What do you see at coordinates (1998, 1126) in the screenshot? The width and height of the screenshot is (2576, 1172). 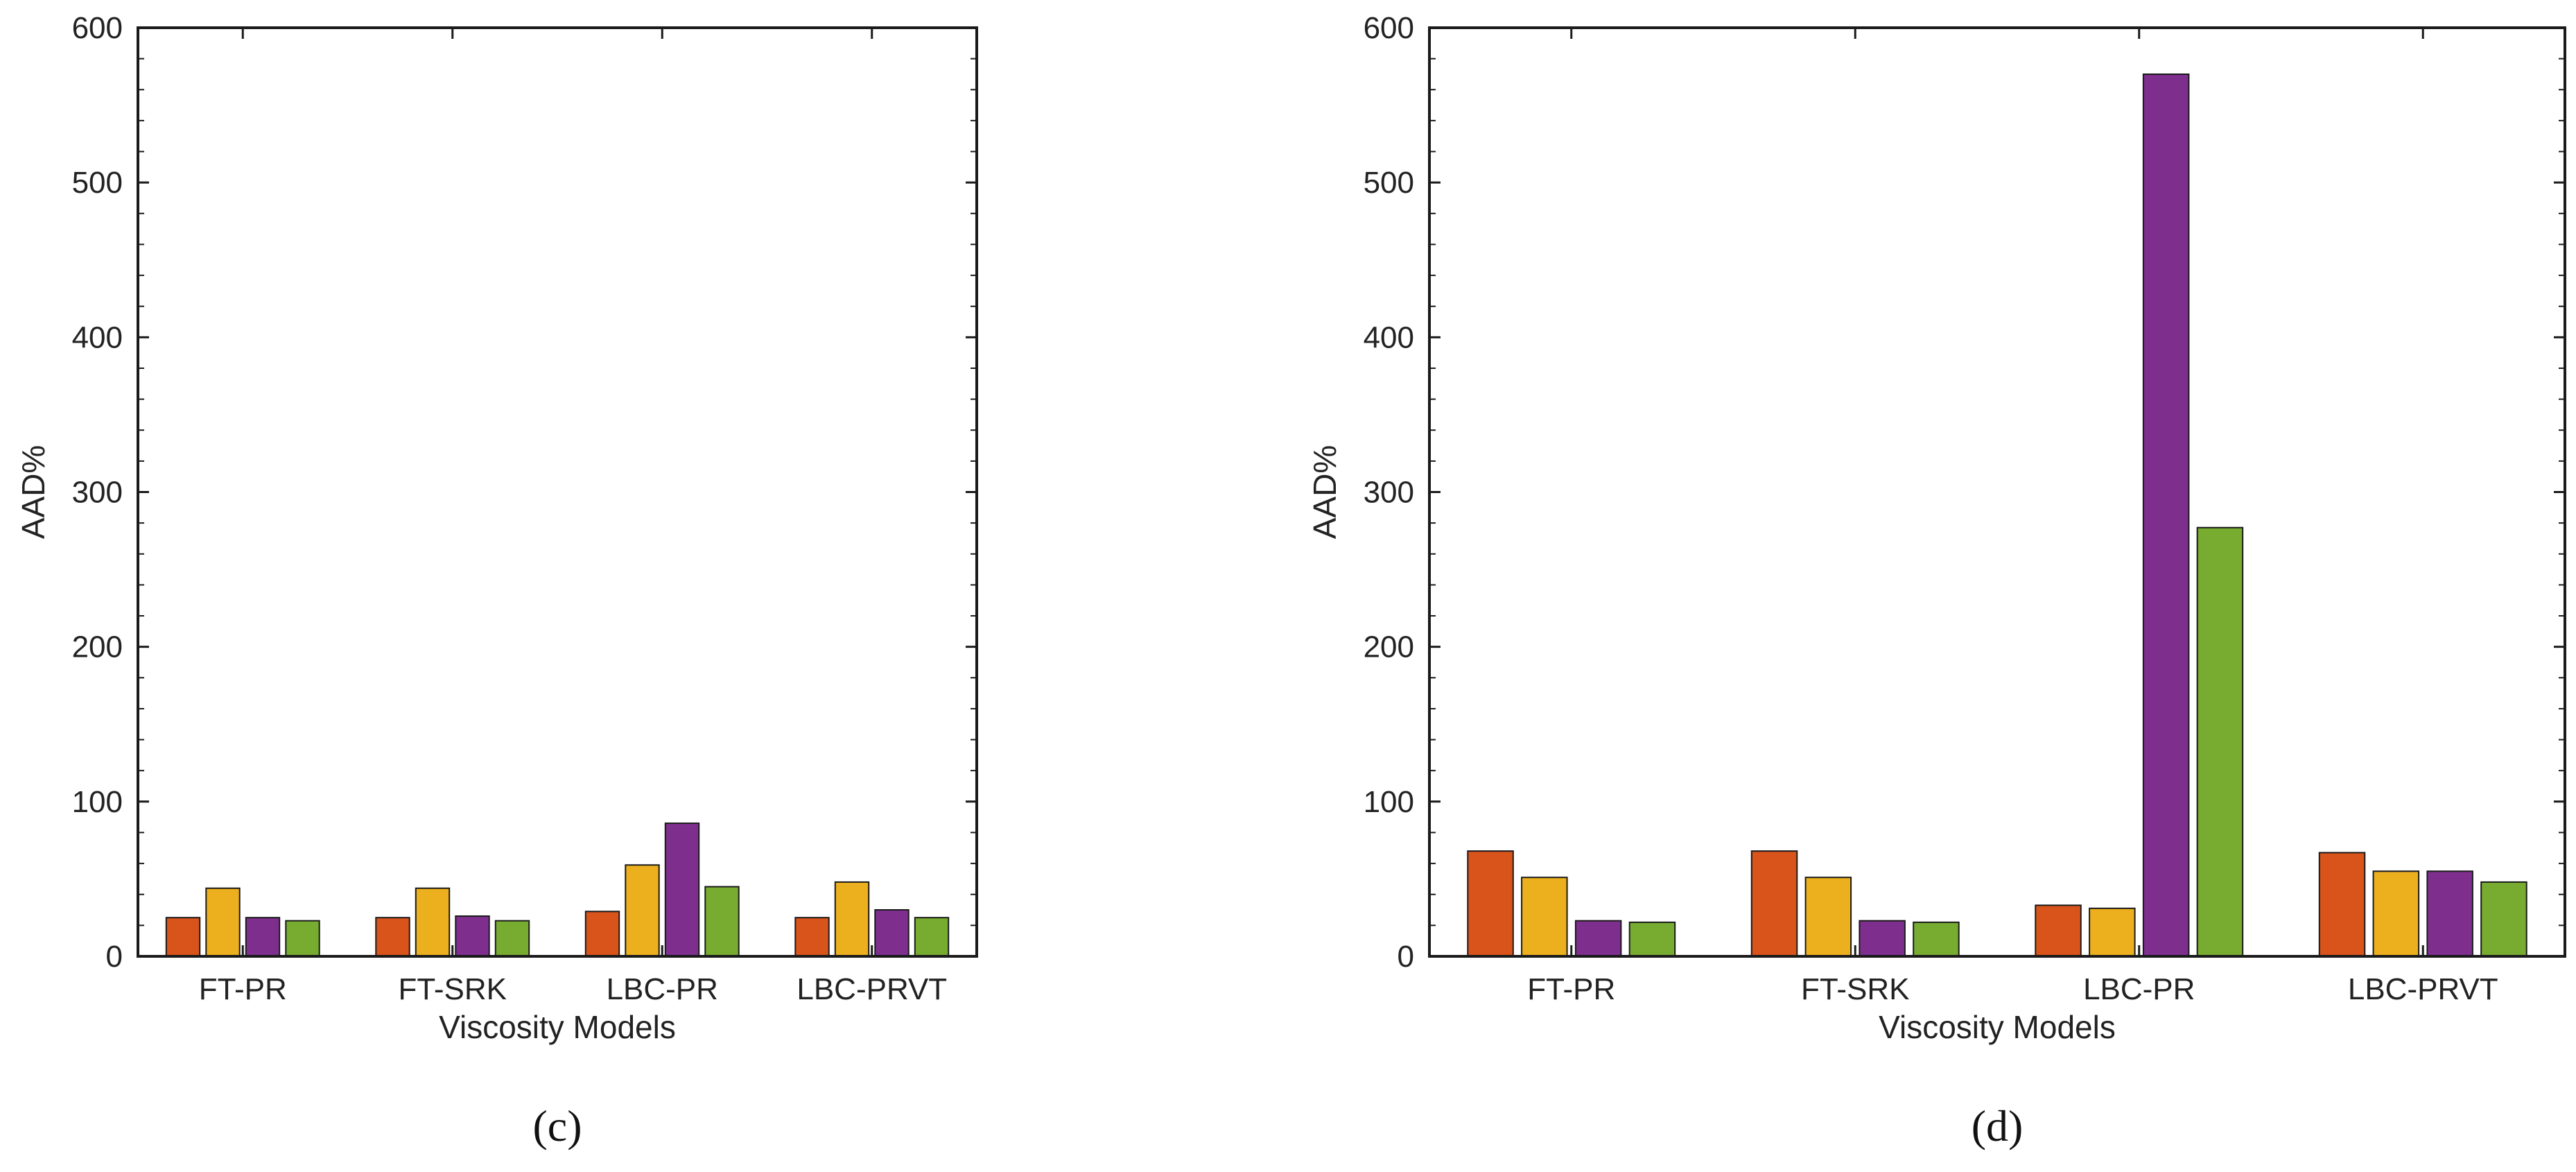 I see `panel-label: (d)` at bounding box center [1998, 1126].